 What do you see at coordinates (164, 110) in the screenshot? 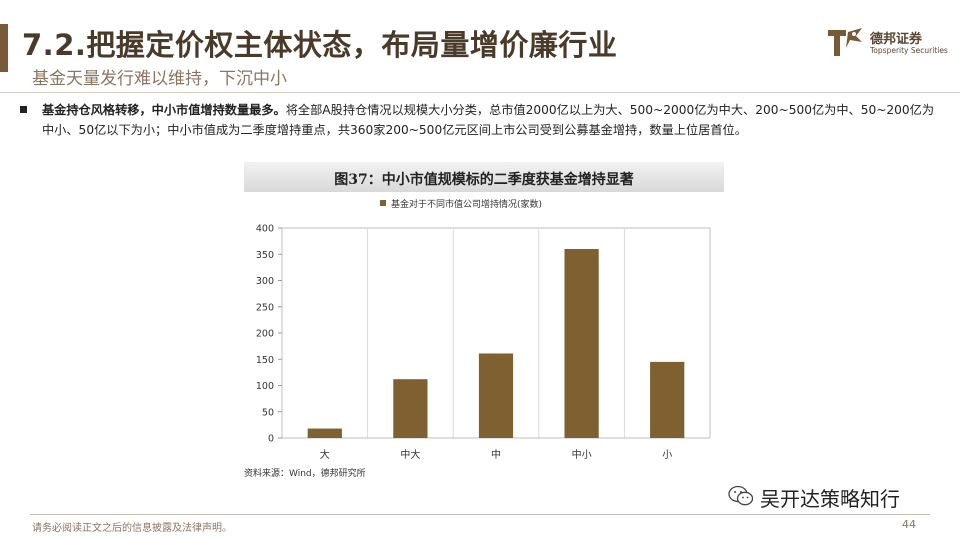
I see `bullet-bold-lead: 基金持仓风格转移，中小市值增持数量最多。` at bounding box center [164, 110].